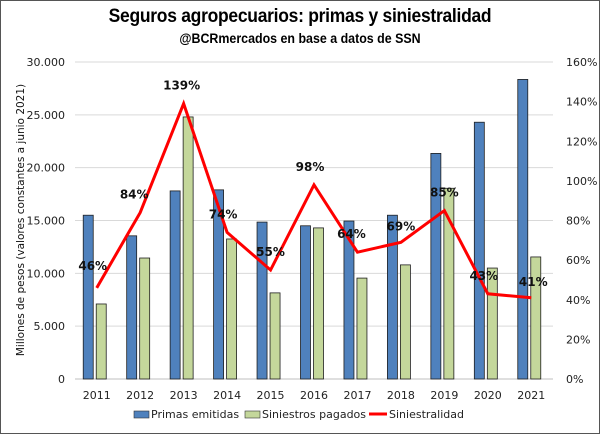  I want to click on y2-tick-label: 20%, so click(578, 339).